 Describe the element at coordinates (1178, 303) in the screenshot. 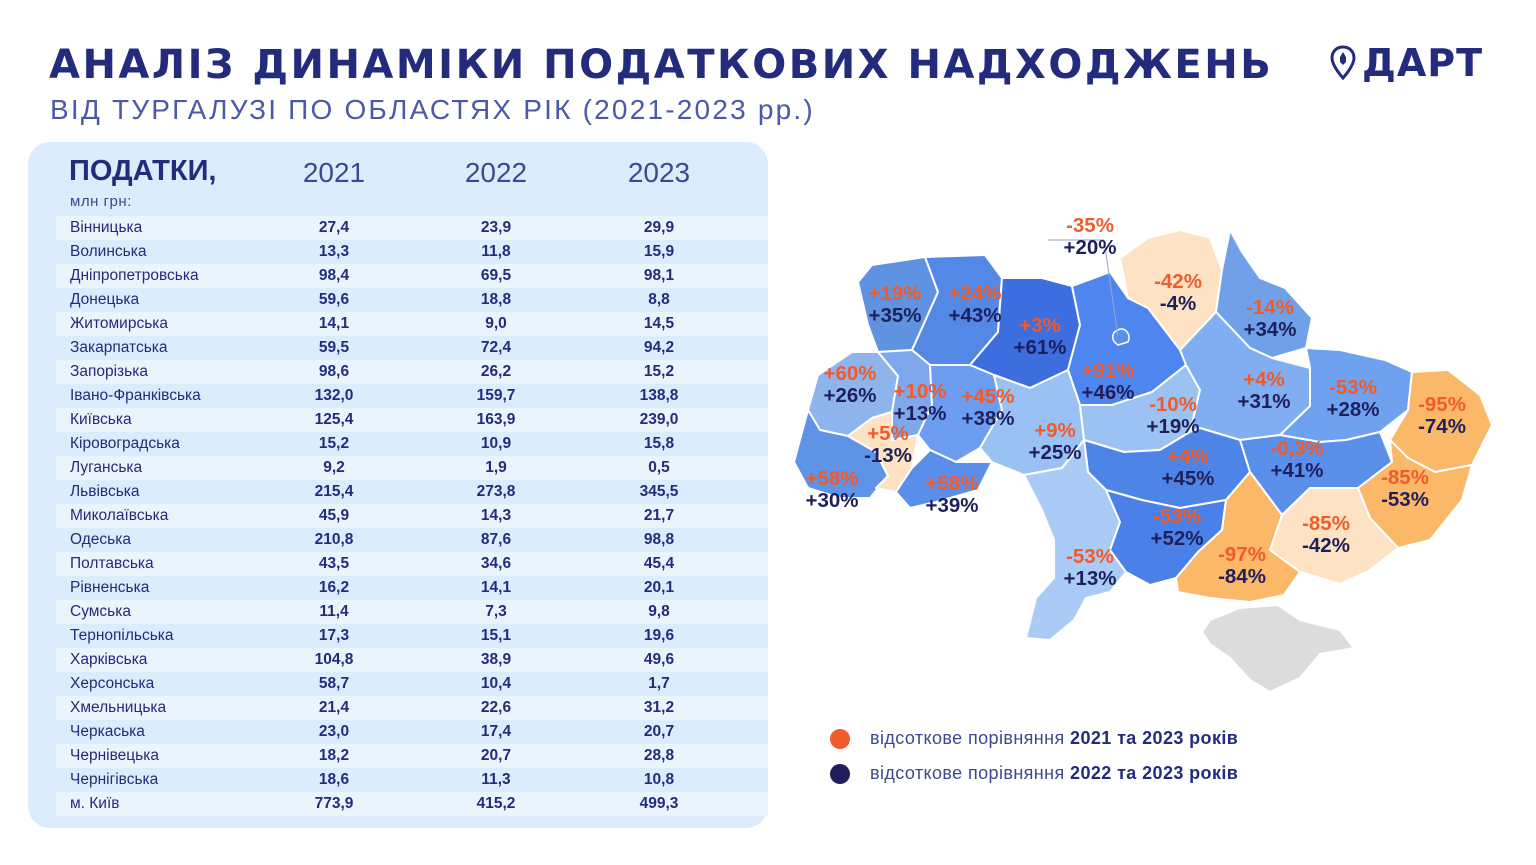

I see `map-label-chernihiv-2022-2023: -4%` at that location.